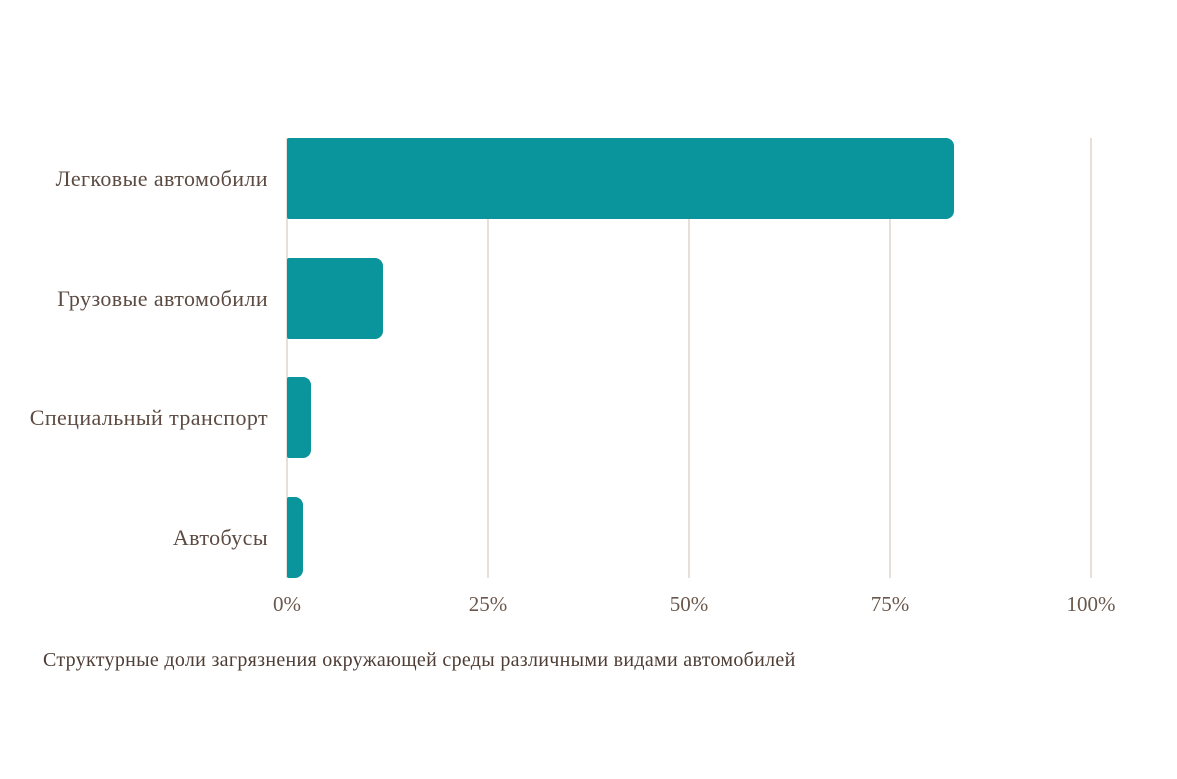  What do you see at coordinates (1091, 604) in the screenshot?
I see `x-tick-100: 100%` at bounding box center [1091, 604].